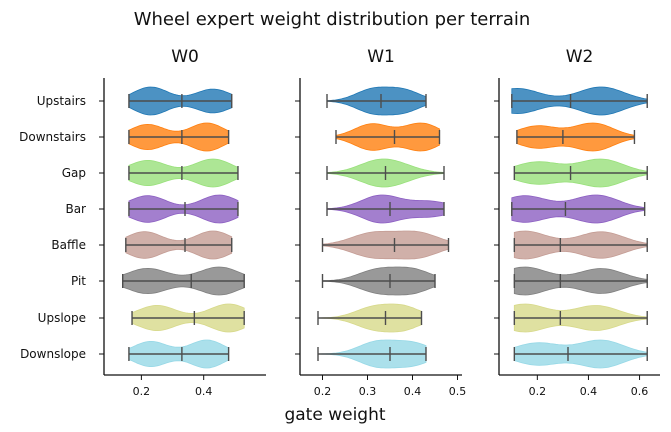 This screenshot has width=671, height=432. I want to click on y-tick-label: Upslope, so click(62, 318).